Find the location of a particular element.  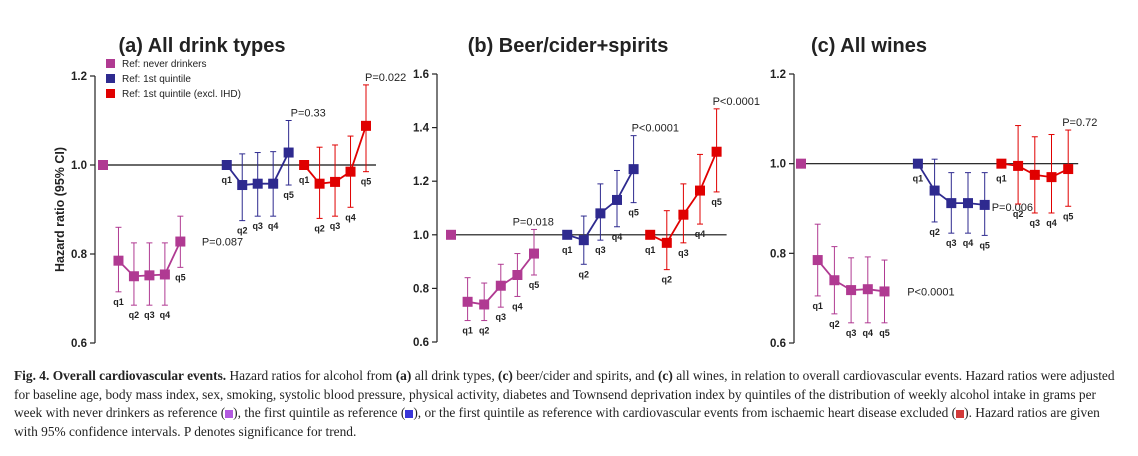

panel-2-magenta-series-p-value: P=0.018 is located at coordinates (533, 222).